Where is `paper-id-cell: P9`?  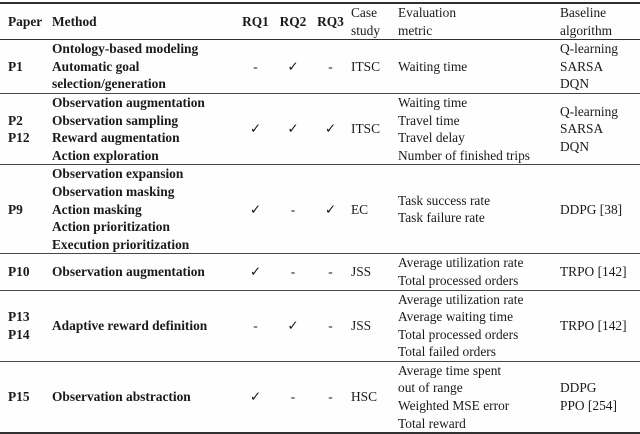
paper-id-cell: P9 is located at coordinates (15, 209).